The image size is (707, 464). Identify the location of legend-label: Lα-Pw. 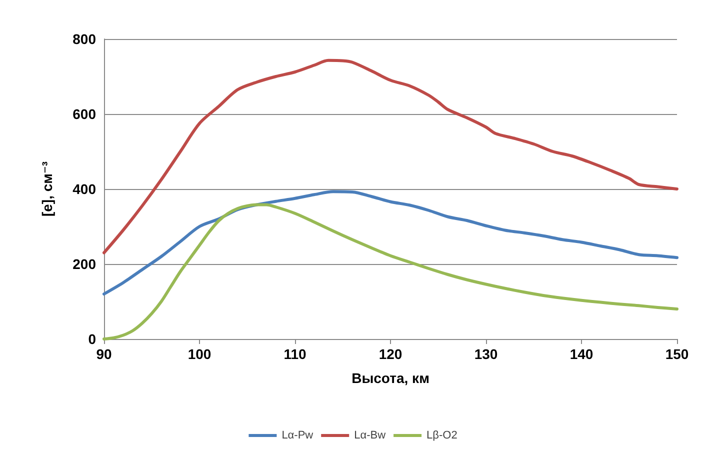
(298, 436).